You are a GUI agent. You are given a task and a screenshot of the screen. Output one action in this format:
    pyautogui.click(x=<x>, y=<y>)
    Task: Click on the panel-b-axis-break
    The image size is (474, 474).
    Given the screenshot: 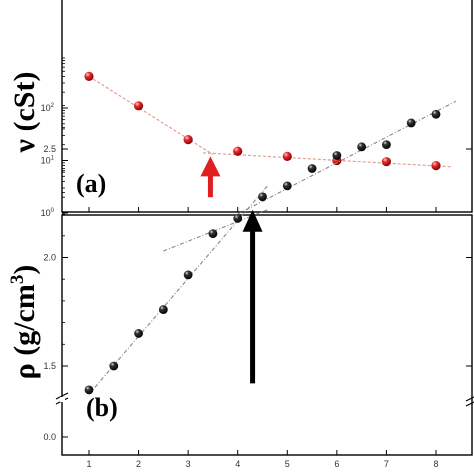 What is the action you would take?
    pyautogui.click(x=264, y=399)
    